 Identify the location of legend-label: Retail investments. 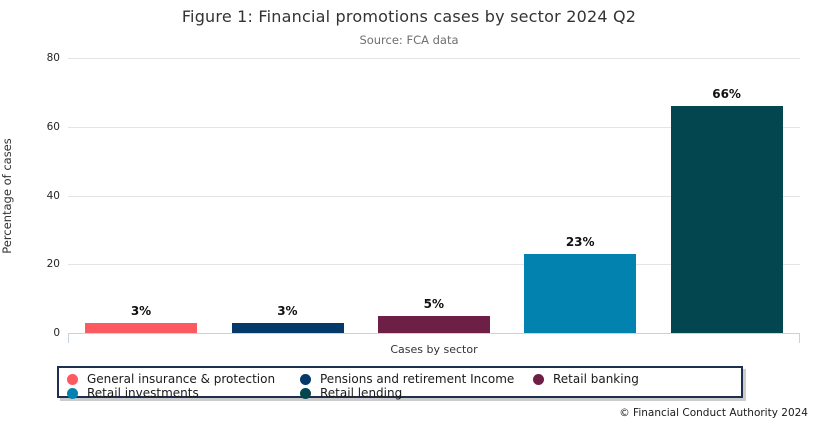
(143, 393).